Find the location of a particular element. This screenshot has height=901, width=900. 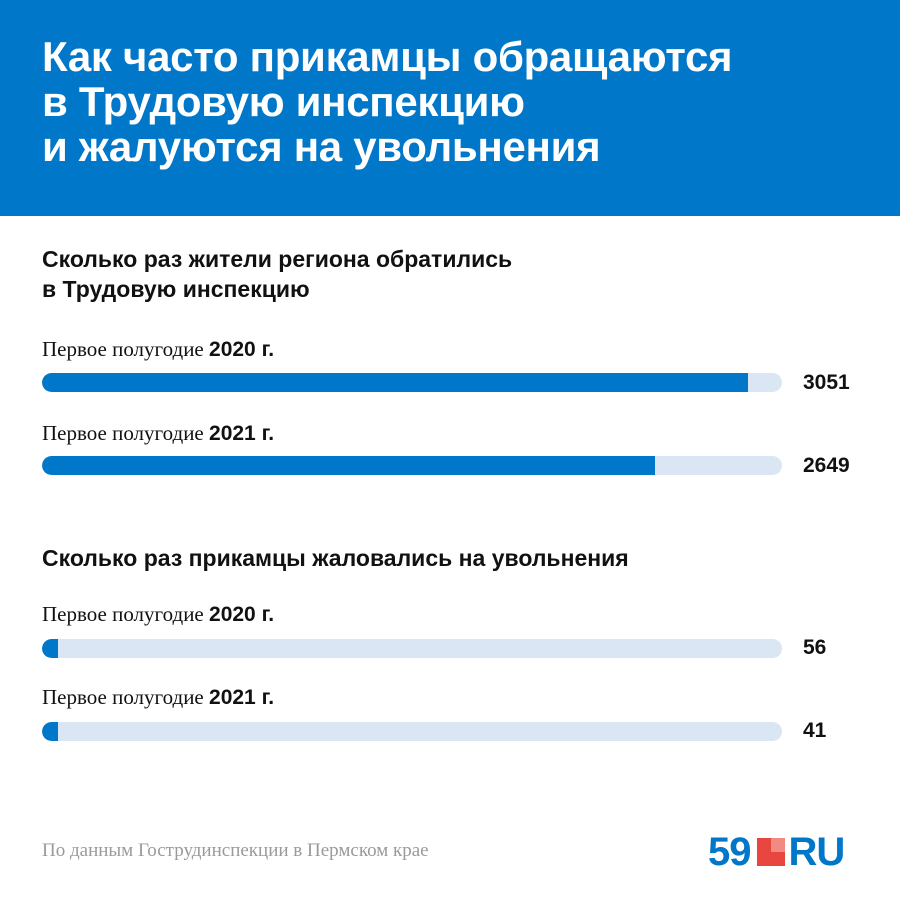

chart-2-bar-2-value: 41 is located at coordinates (815, 730).